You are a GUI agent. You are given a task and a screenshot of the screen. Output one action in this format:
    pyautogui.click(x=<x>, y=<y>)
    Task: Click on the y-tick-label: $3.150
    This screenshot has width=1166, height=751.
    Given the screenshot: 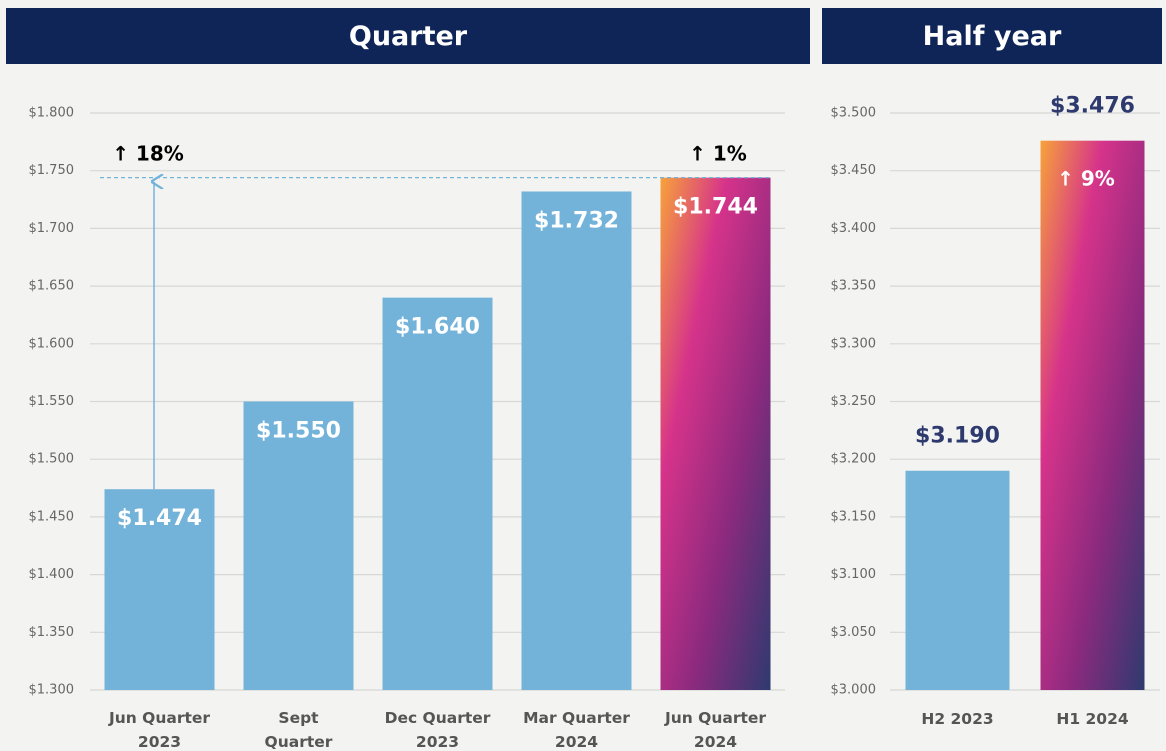 What is the action you would take?
    pyautogui.click(x=854, y=516)
    